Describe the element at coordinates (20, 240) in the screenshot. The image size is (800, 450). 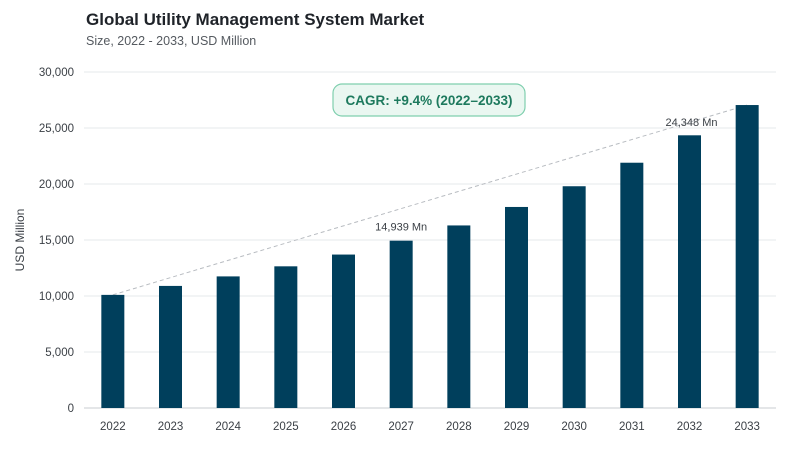
I see `y-axis-label: USD Million` at that location.